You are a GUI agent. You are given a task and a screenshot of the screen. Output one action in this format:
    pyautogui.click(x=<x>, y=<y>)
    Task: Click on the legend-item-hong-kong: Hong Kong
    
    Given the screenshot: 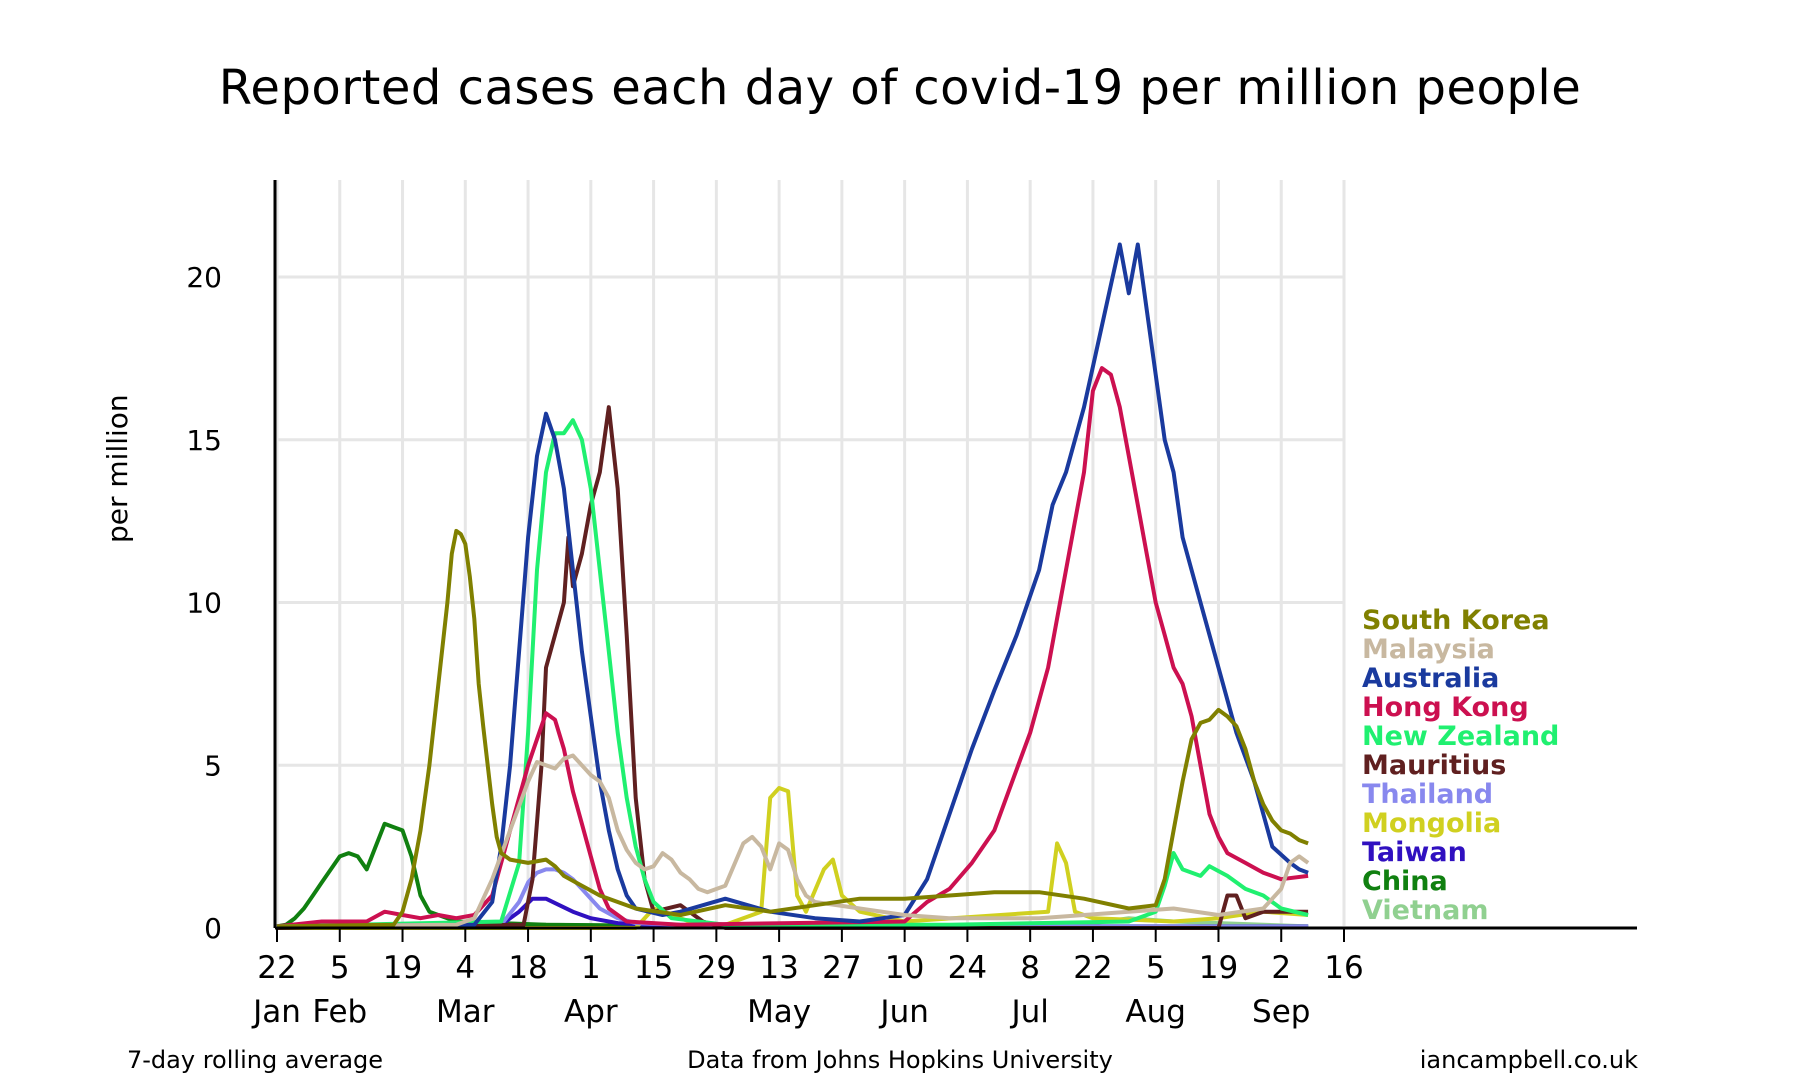 What is the action you would take?
    pyautogui.click(x=1445, y=707)
    